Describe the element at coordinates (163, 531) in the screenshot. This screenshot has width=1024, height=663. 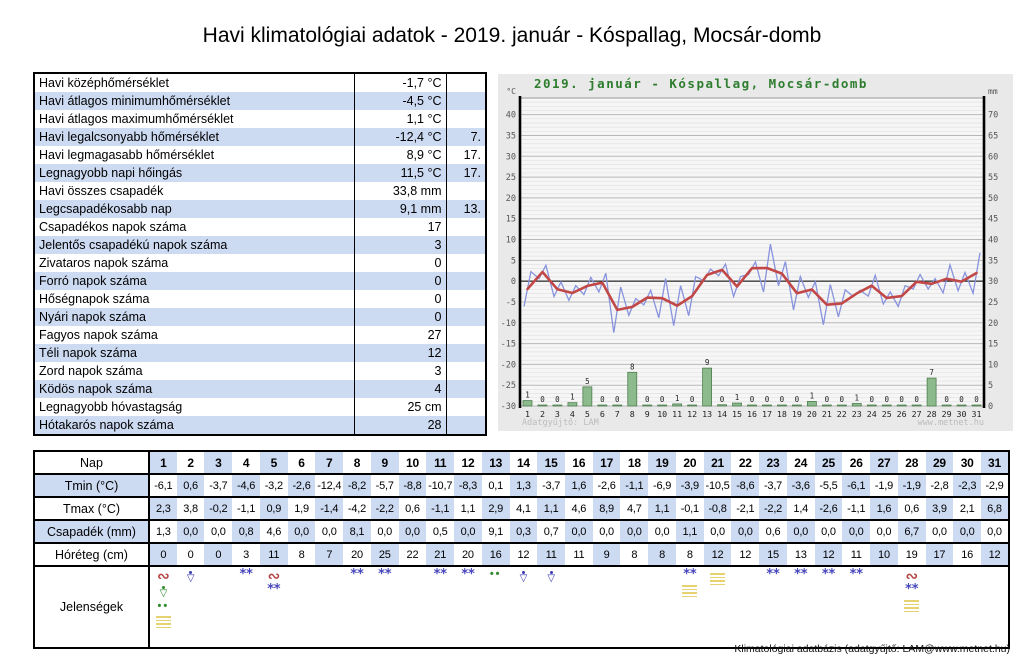
I see `daily-cell: 1,3` at that location.